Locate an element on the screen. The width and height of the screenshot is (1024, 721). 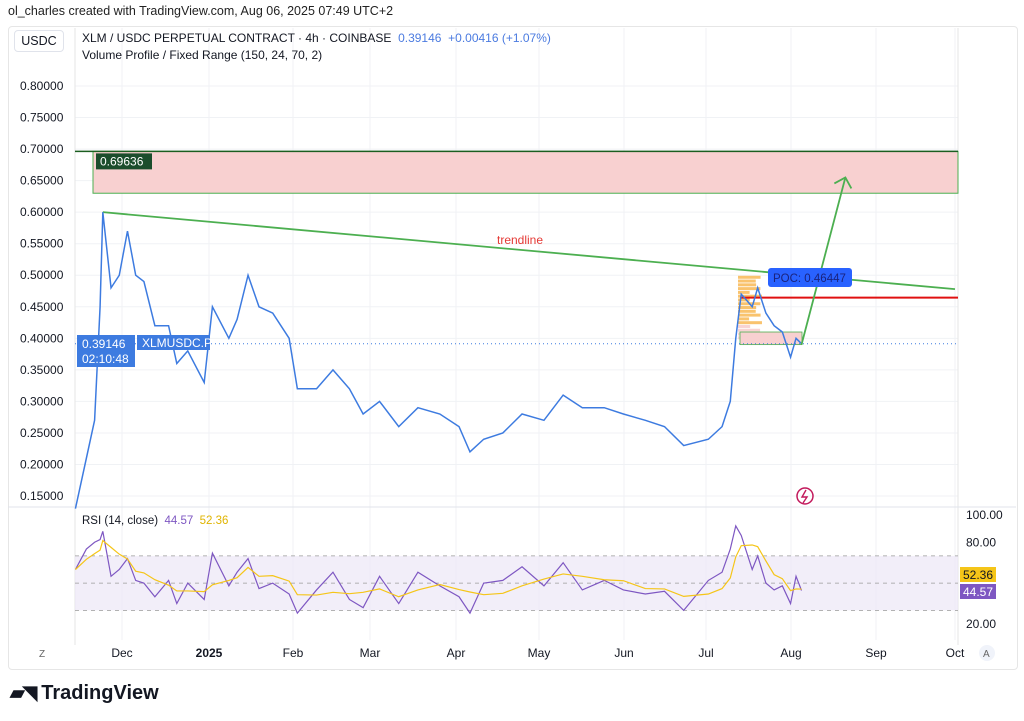
zone-price-label is located at coordinates (124, 161).